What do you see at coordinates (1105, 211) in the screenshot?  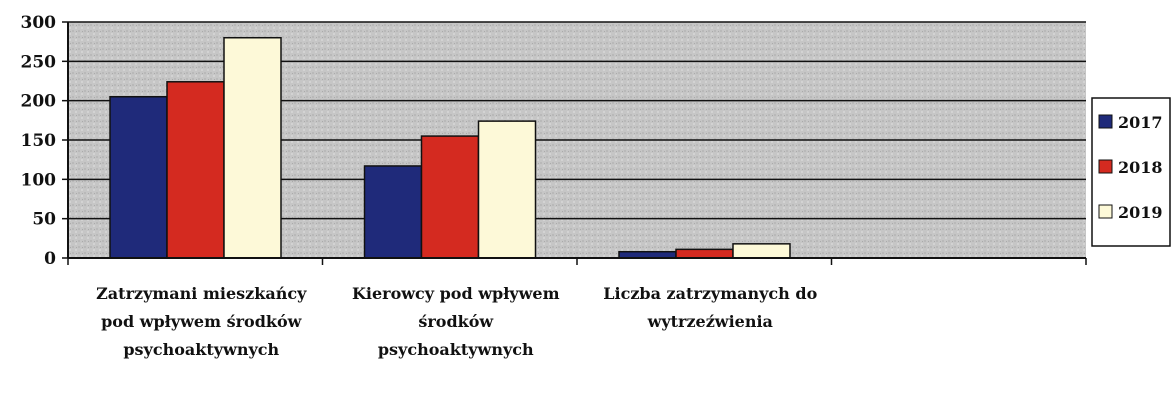 I see `legend-swatch-2019` at bounding box center [1105, 211].